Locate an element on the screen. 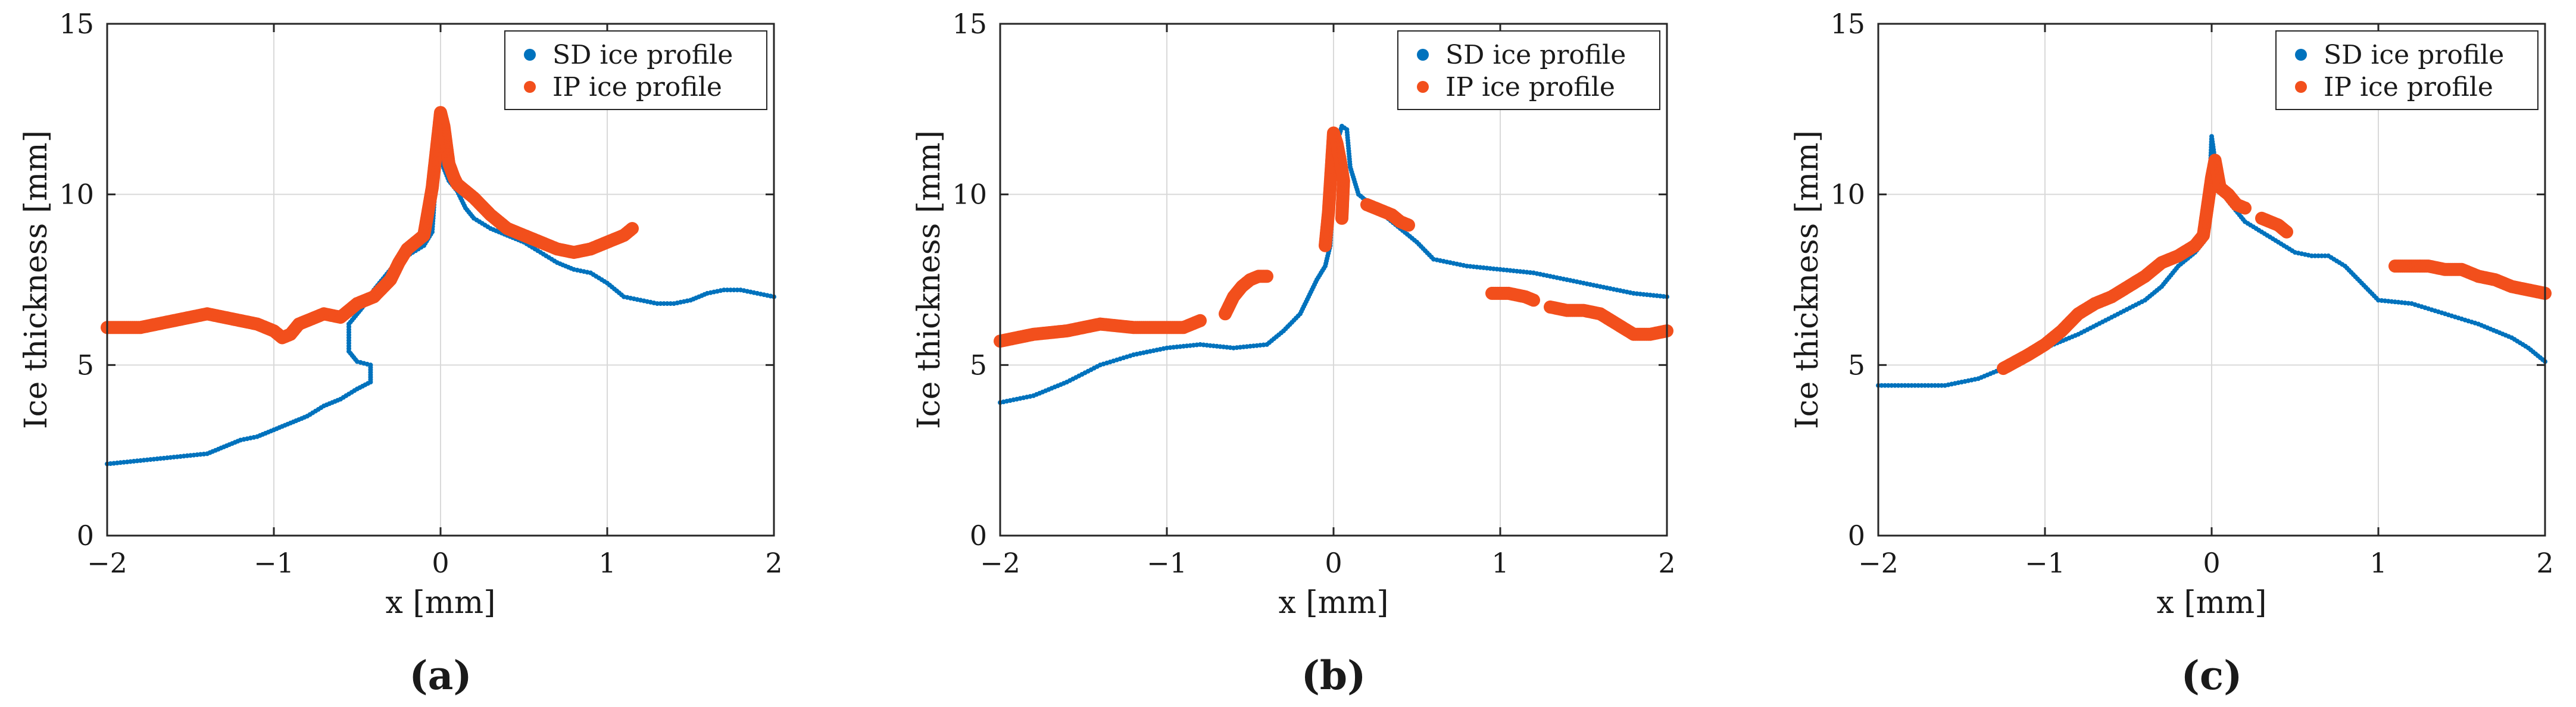  panel-label: (b) is located at coordinates (1333, 675).